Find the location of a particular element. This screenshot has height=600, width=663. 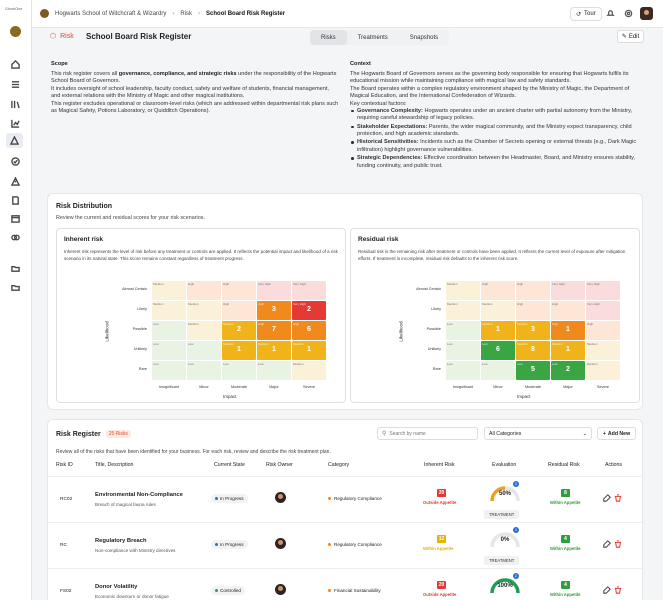

row-label: Likely is located at coordinates (436, 309).